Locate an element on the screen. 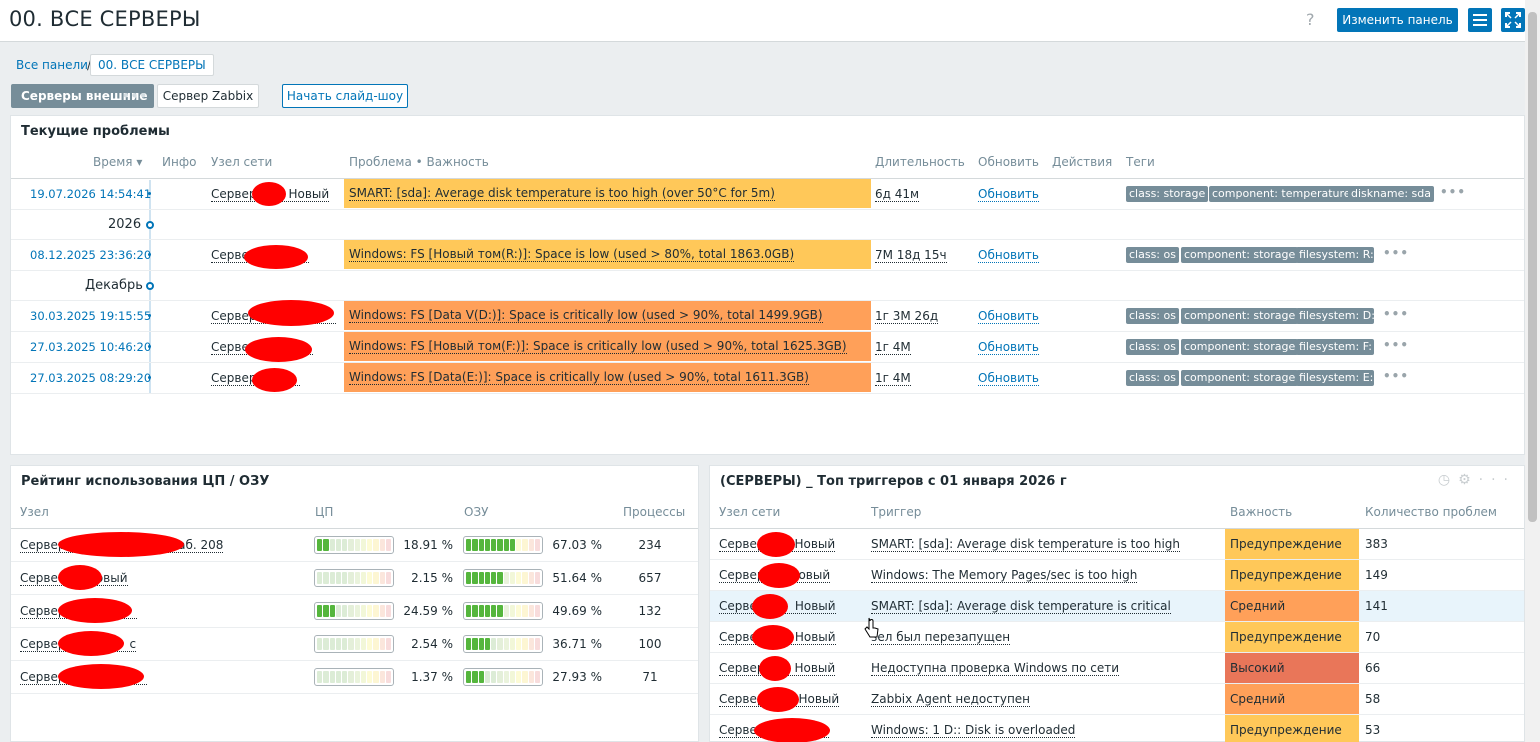 Image resolution: width=1540 pixels, height=742 pixels. edit-dashboard-button: Изменить панель is located at coordinates (1397, 20).